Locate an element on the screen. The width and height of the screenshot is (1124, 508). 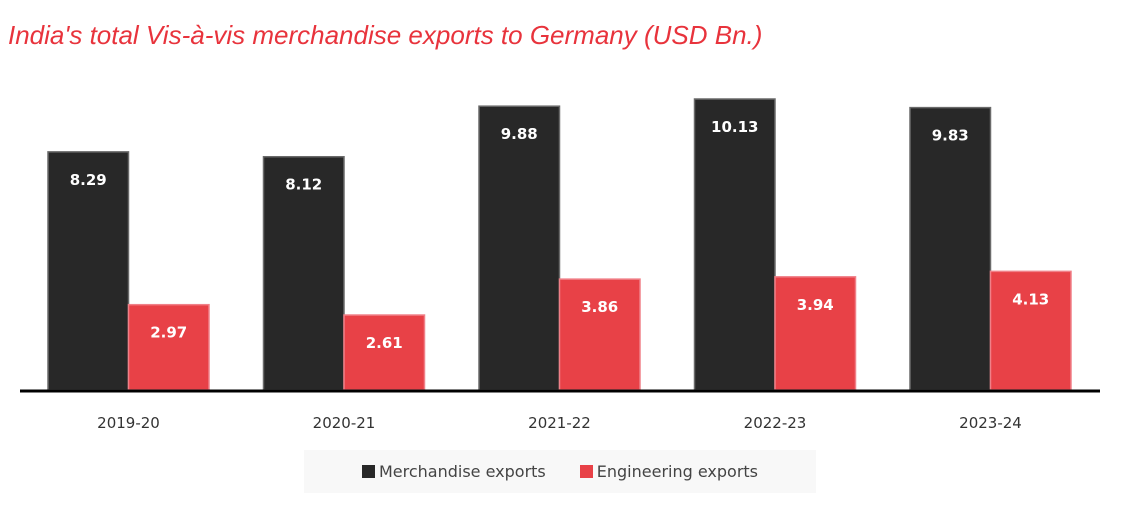
data-label-merchandise-2020-21: 8.12 is located at coordinates (303, 185).